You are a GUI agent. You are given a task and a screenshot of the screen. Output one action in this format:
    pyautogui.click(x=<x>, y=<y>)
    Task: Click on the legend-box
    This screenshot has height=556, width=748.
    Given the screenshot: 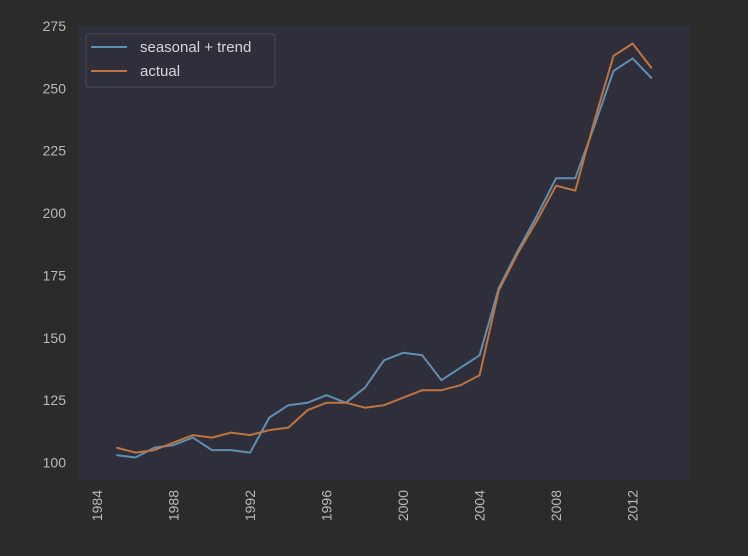 What is the action you would take?
    pyautogui.click(x=180, y=60)
    